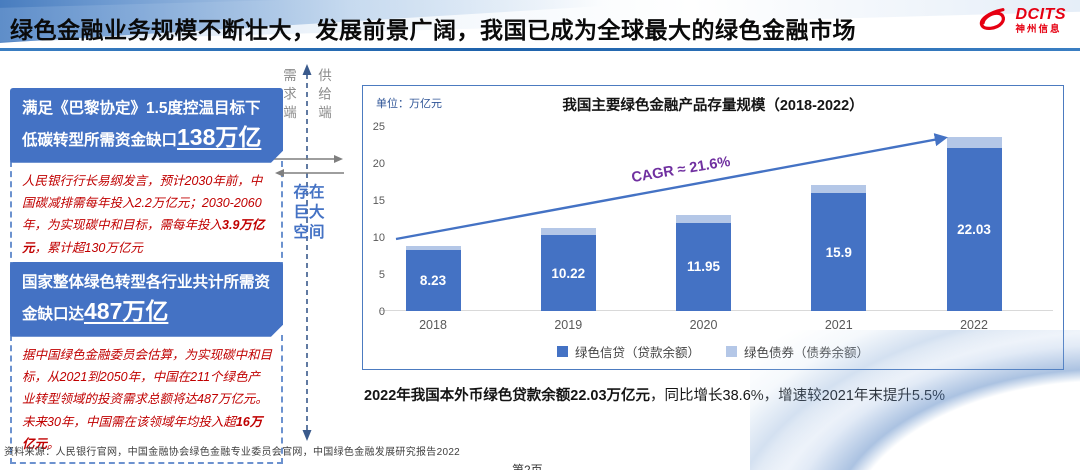 The width and height of the screenshot is (1080, 470). I want to click on box1-heading-text: 满足《巴黎协定》1.5度控温目标下低碳转型所需资金缺口, so click(141, 125).